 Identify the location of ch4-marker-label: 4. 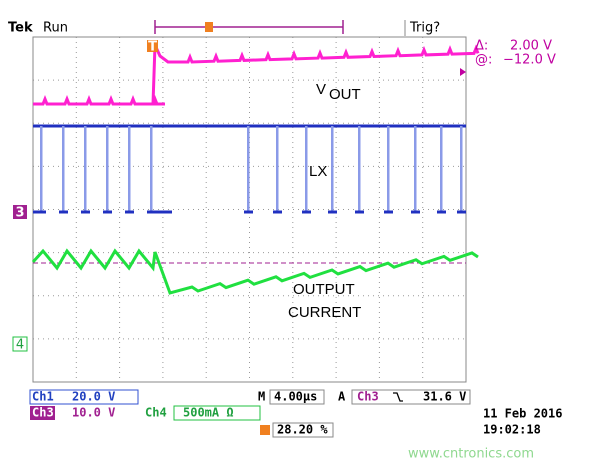
(20, 345).